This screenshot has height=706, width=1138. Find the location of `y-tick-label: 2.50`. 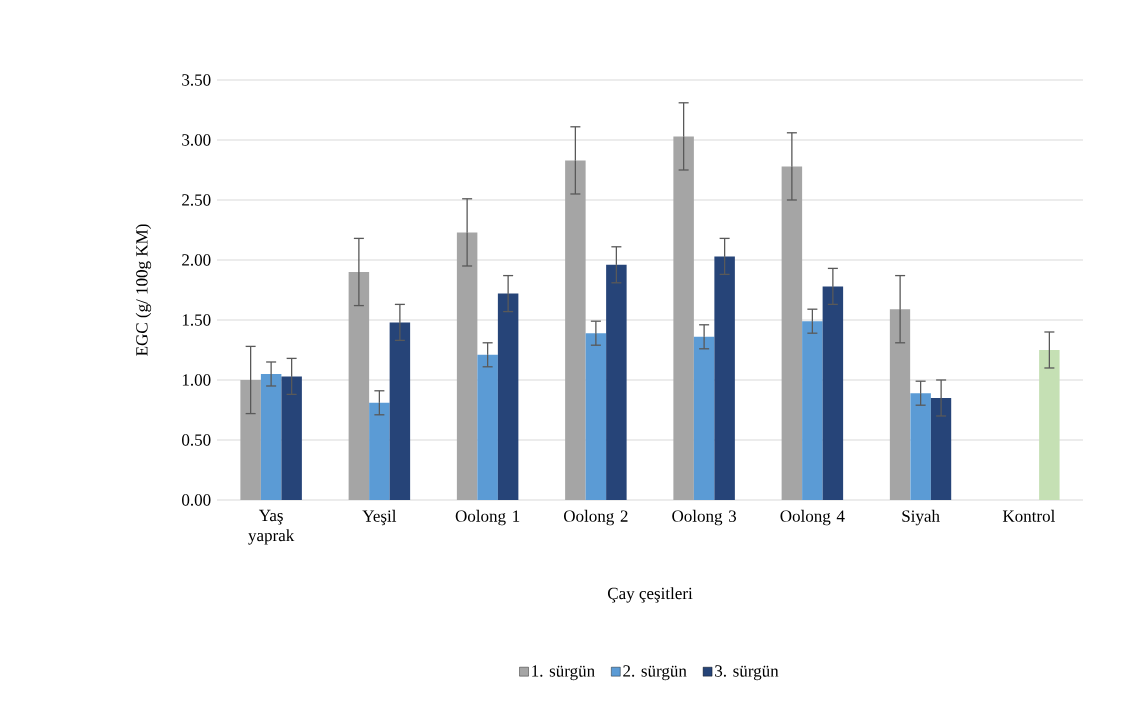

y-tick-label: 2.50 is located at coordinates (196, 200).